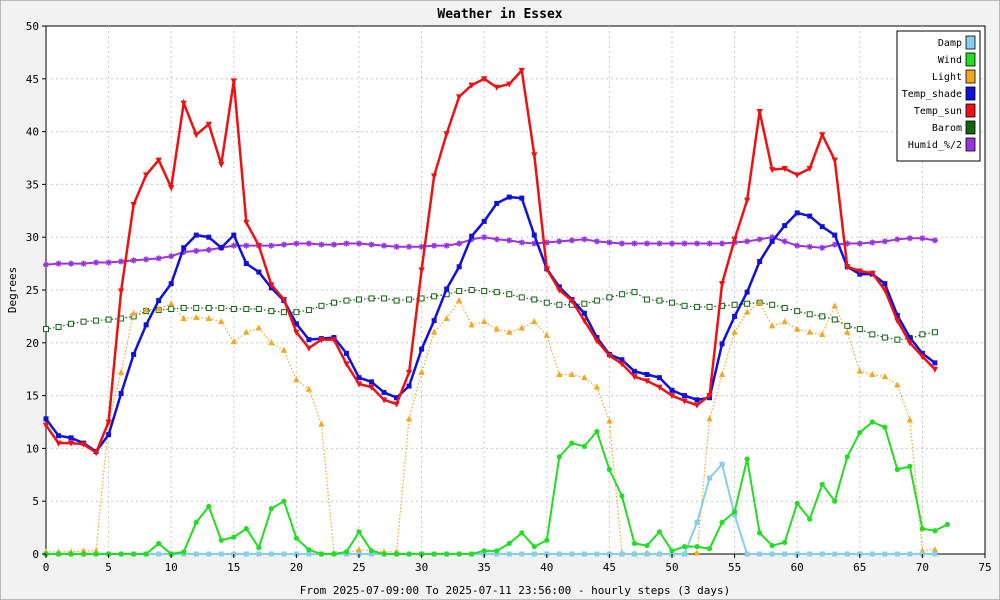 This screenshot has width=1000, height=600. I want to click on y-tick-label: 40, so click(32, 132).